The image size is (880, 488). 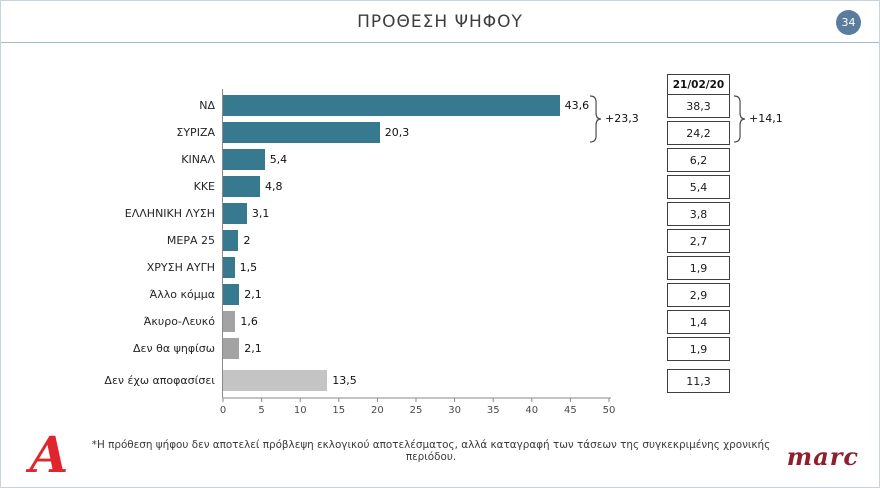 I want to click on svg-text: 25, so click(x=416, y=410).